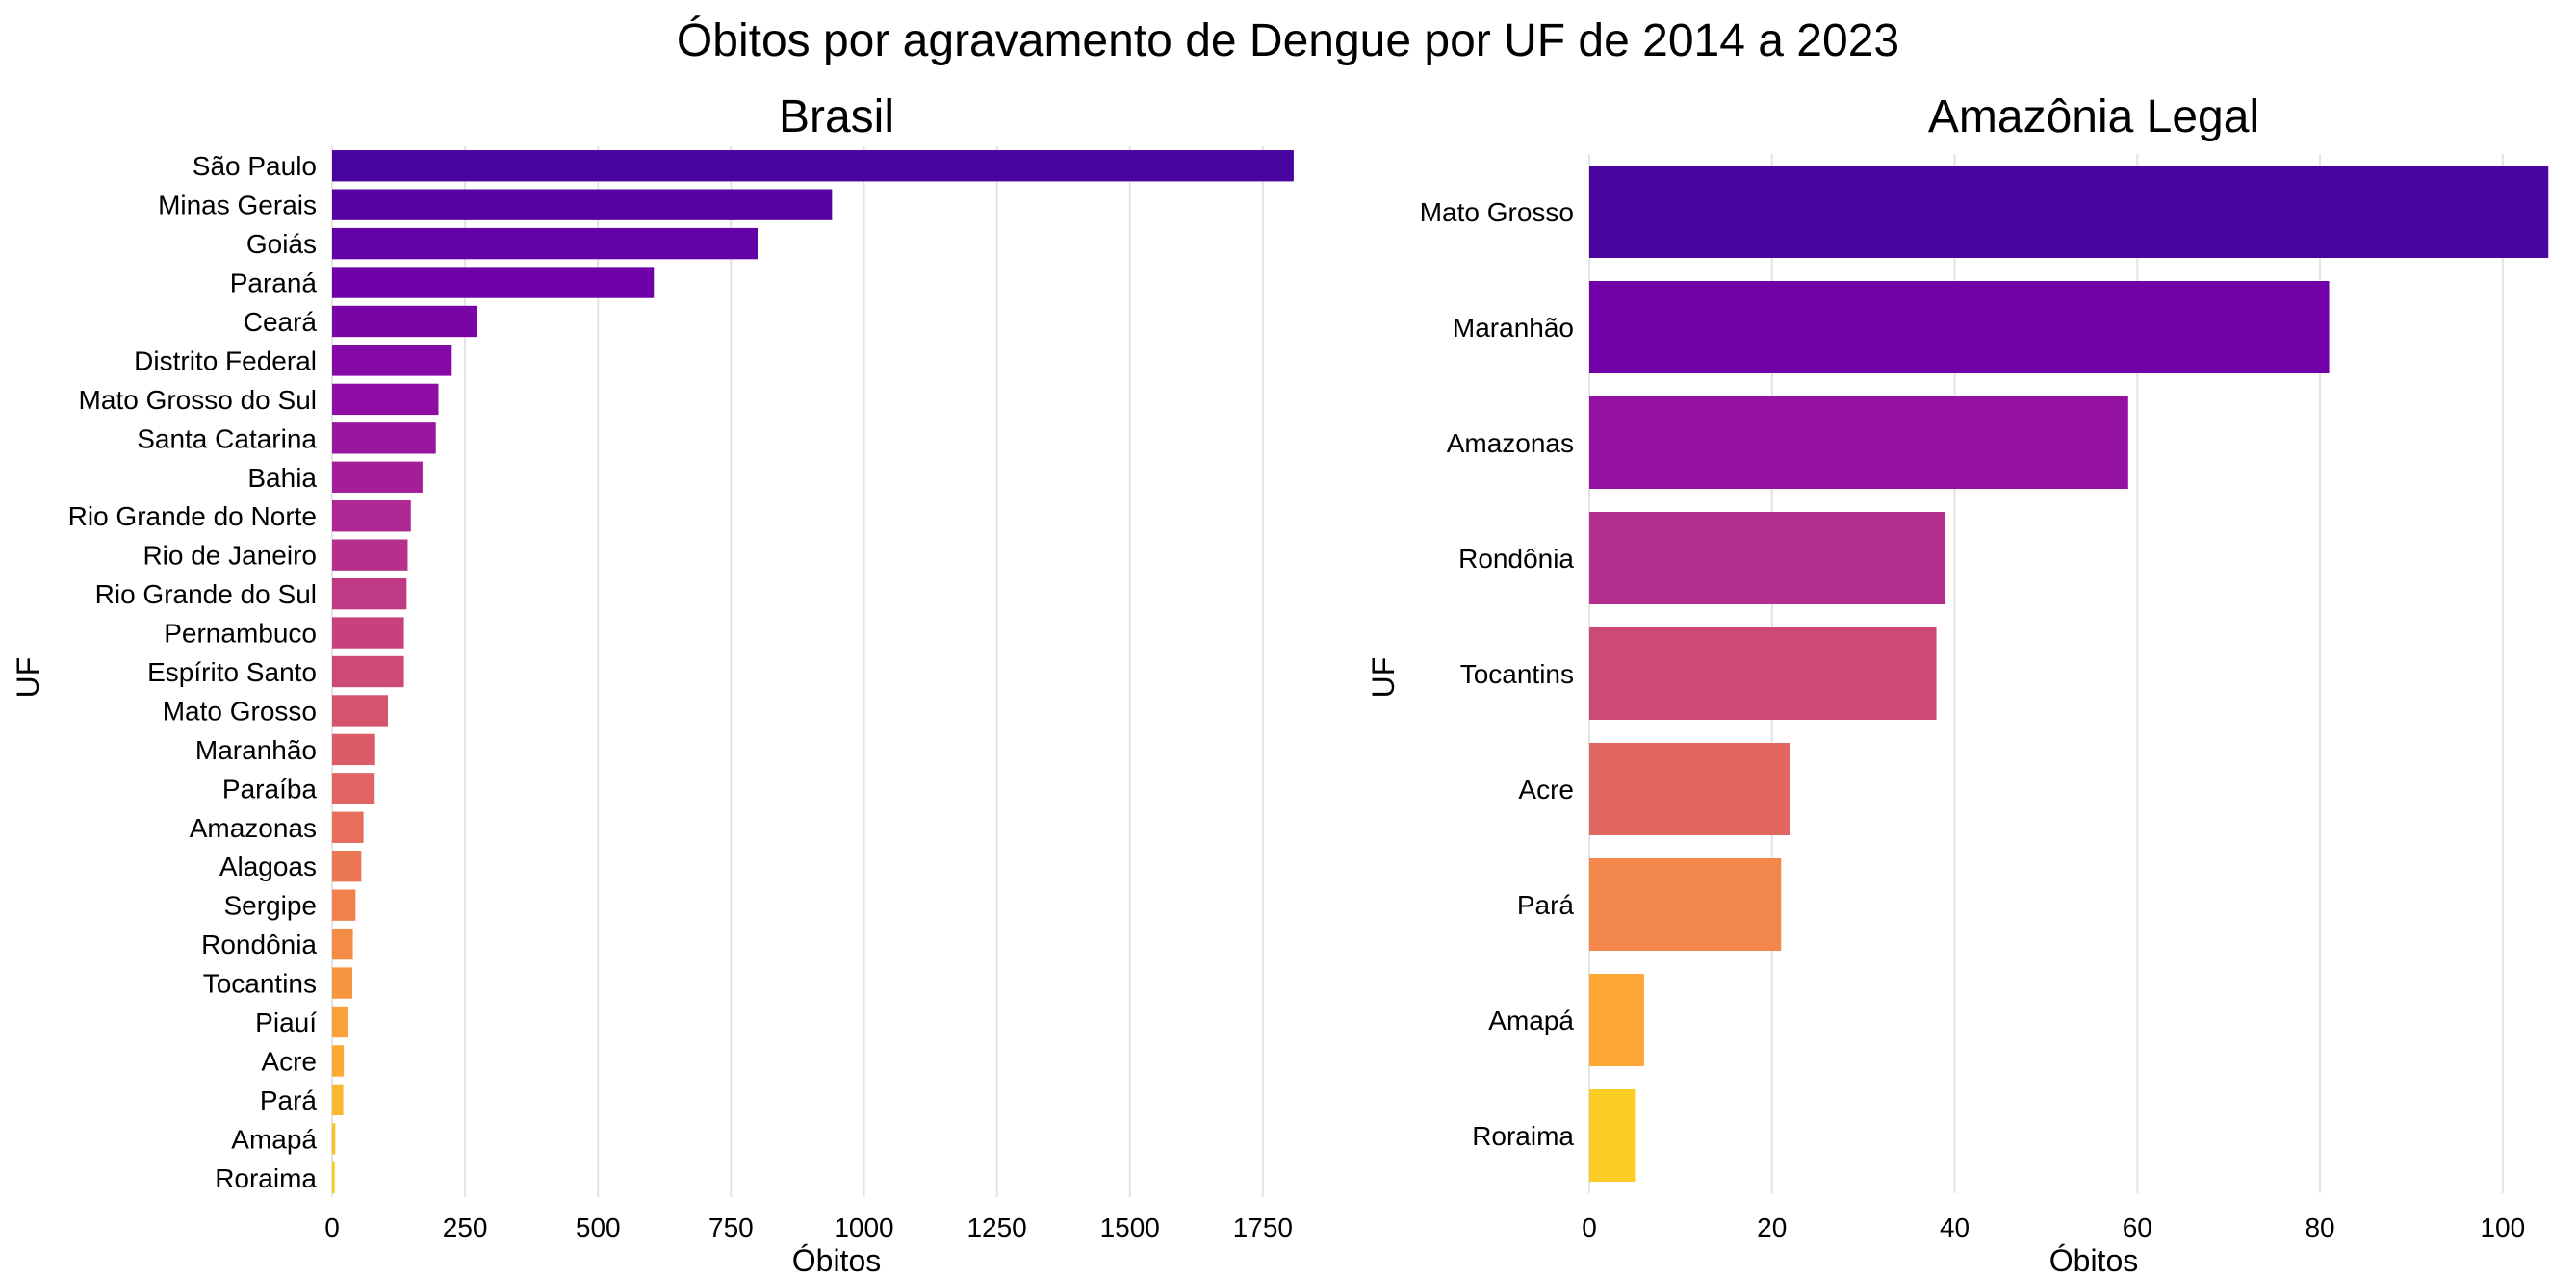 The height and width of the screenshot is (1276, 2576). I want to click on amazonia-legal-x-tick-label: 100, so click(2503, 1227).